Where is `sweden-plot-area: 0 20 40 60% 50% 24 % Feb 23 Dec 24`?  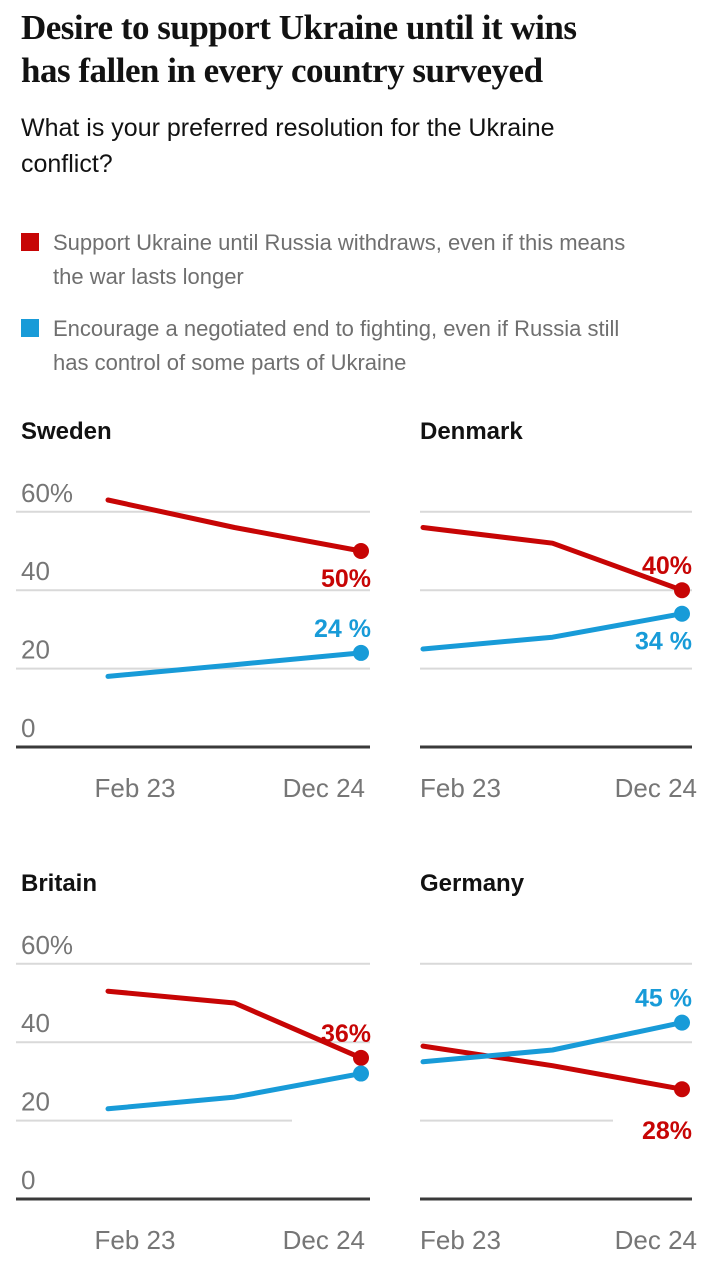
sweden-plot-area: 0 20 40 60% 50% 24 % Feb 23 Dec 24 is located at coordinates (195, 647).